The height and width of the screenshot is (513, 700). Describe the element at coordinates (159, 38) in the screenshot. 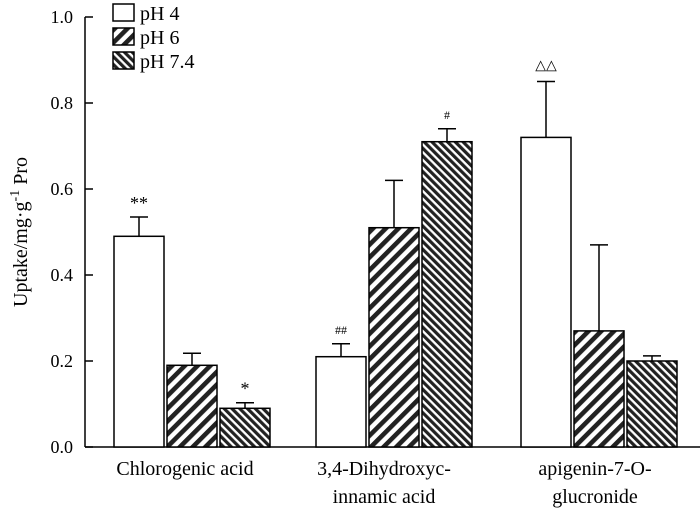

I see `legend-label: pH 6` at that location.